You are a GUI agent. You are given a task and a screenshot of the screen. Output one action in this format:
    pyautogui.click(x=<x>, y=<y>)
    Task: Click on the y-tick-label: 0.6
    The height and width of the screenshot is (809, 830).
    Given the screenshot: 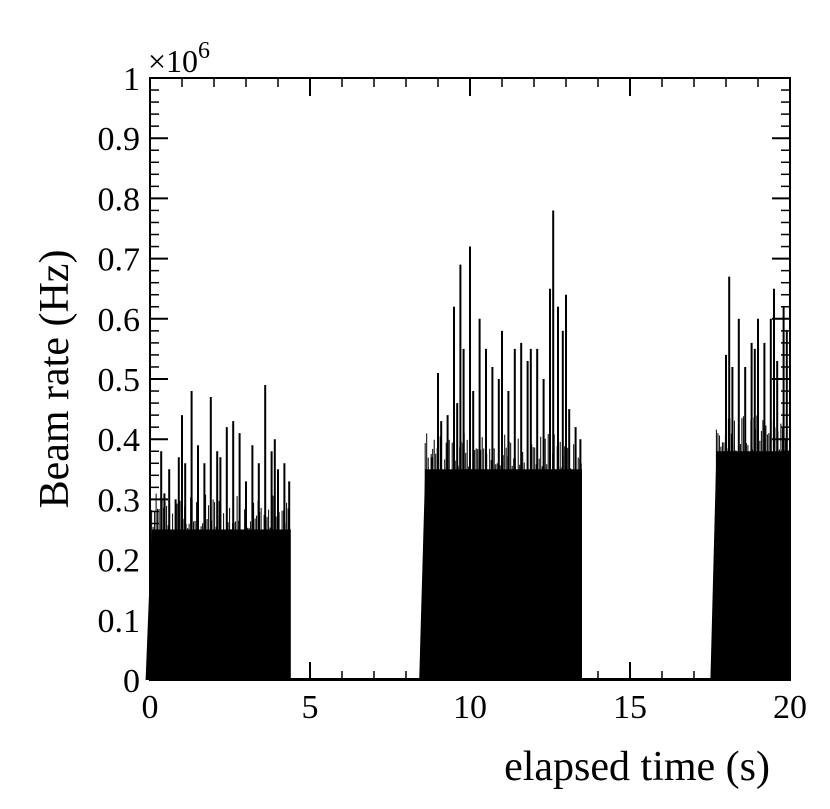 What is the action you would take?
    pyautogui.click(x=119, y=320)
    